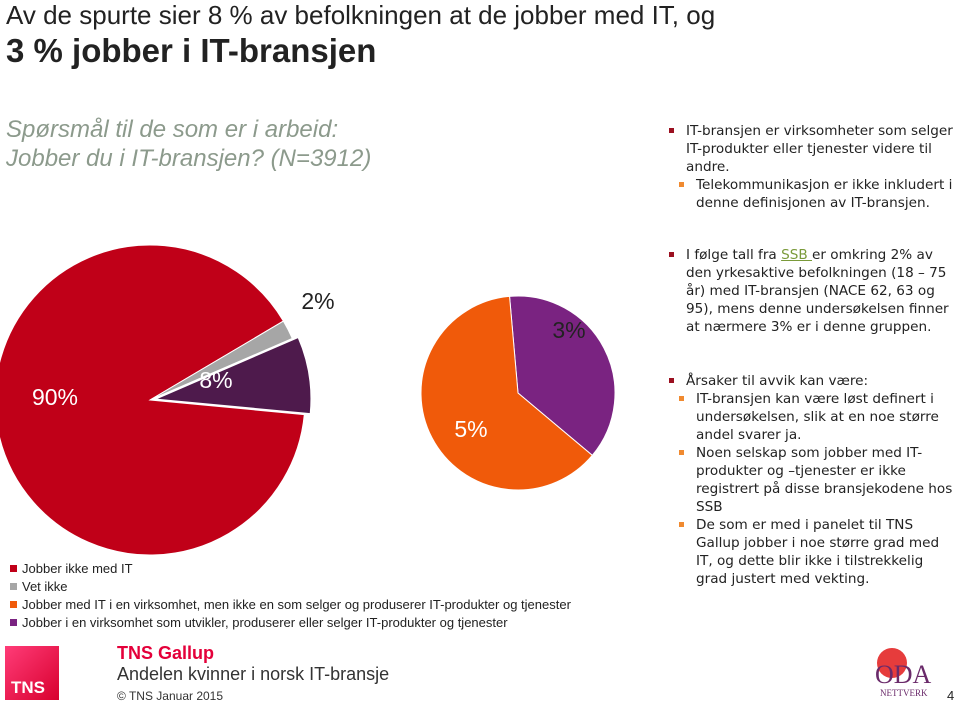 The width and height of the screenshot is (960, 705). I want to click on logo-text: TNS, so click(28, 687).